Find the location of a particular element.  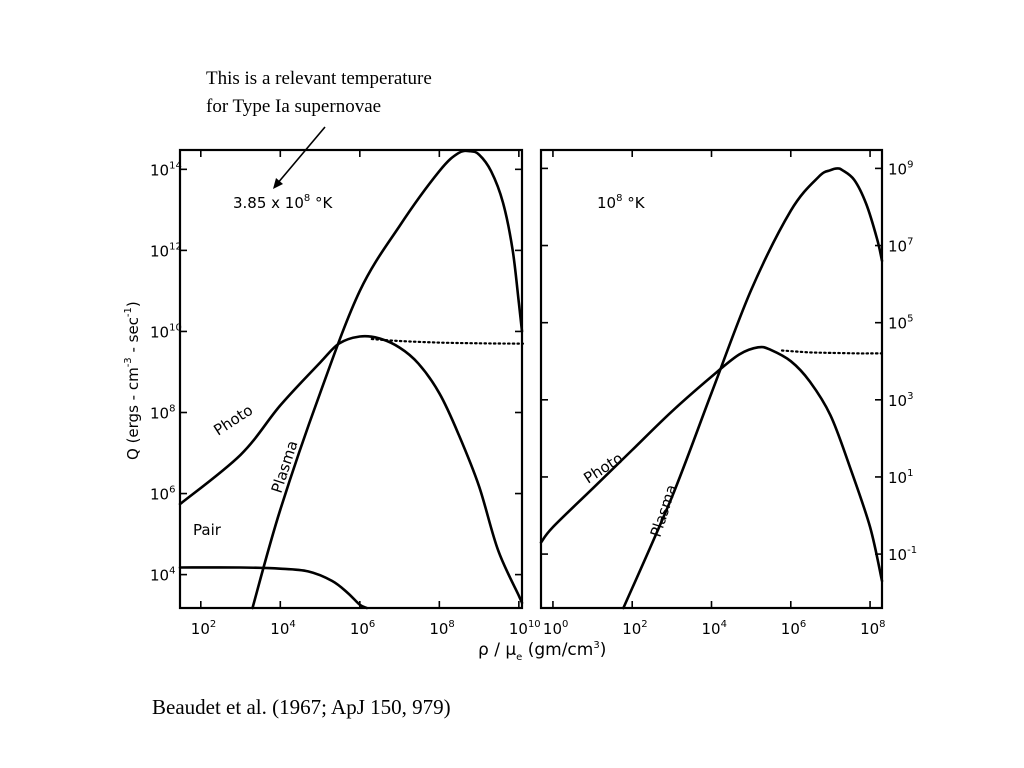

left-panel-temperature-label: 3.85 x 108 °K is located at coordinates (283, 202).